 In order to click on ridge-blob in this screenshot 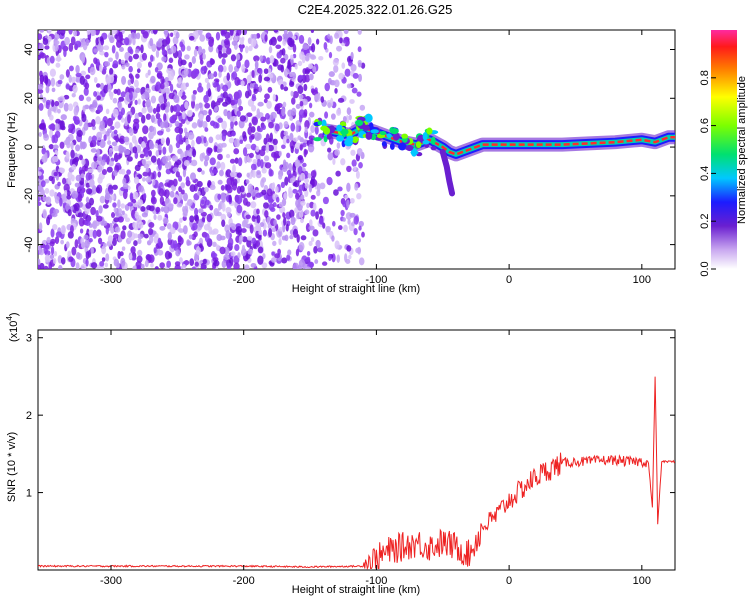, I will do `click(394, 131)`.